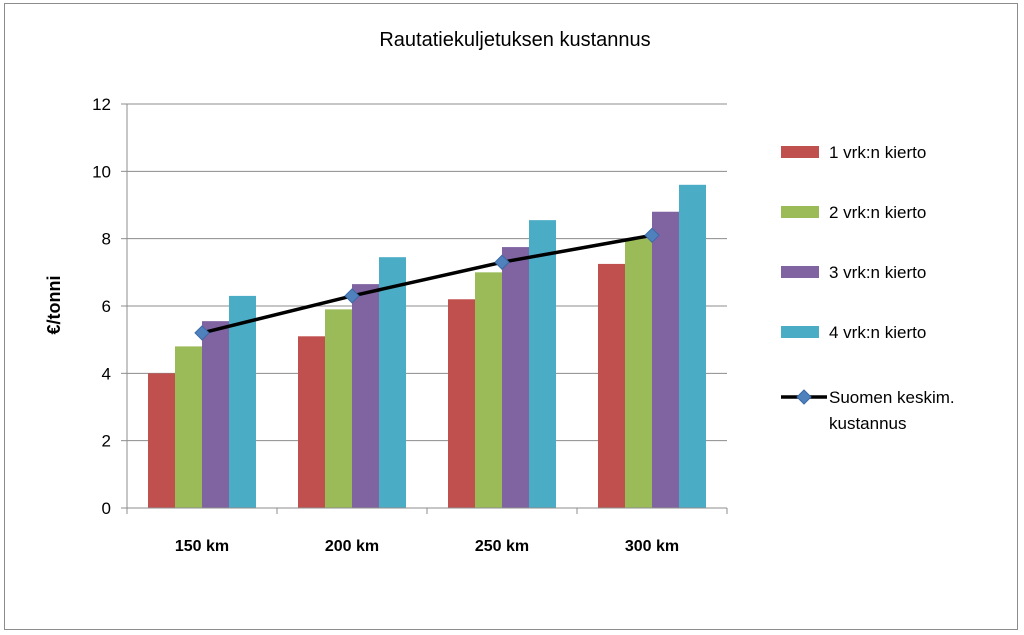 Image resolution: width=1024 pixels, height=635 pixels. What do you see at coordinates (868, 423) in the screenshot?
I see `legend-line-label-2: kustannus` at bounding box center [868, 423].